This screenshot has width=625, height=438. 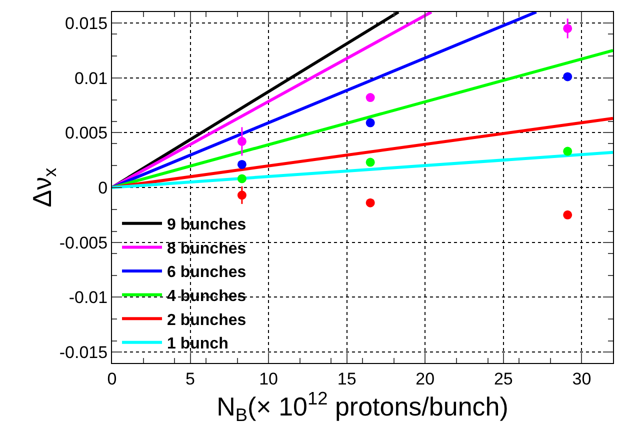 I want to click on y-tick-label: -0.015, so click(x=83, y=352).